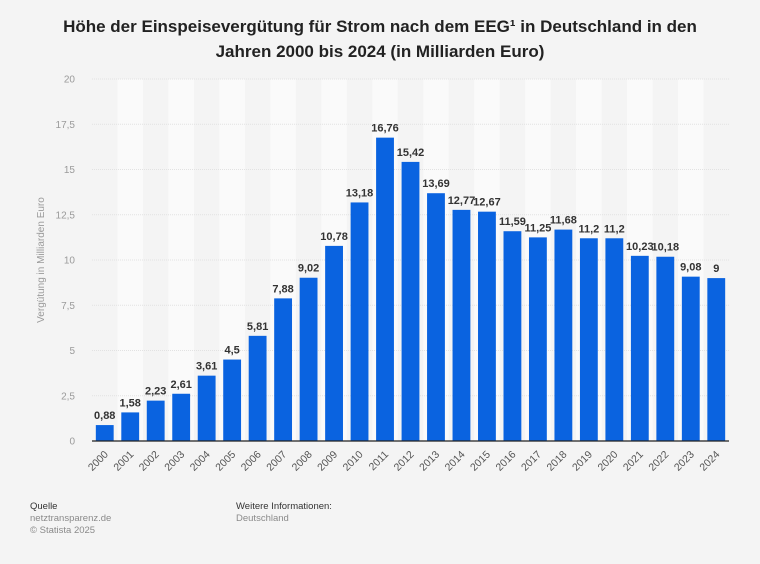 The height and width of the screenshot is (564, 760). Describe the element at coordinates (436, 184) in the screenshot. I see `data-label: 13,69` at that location.